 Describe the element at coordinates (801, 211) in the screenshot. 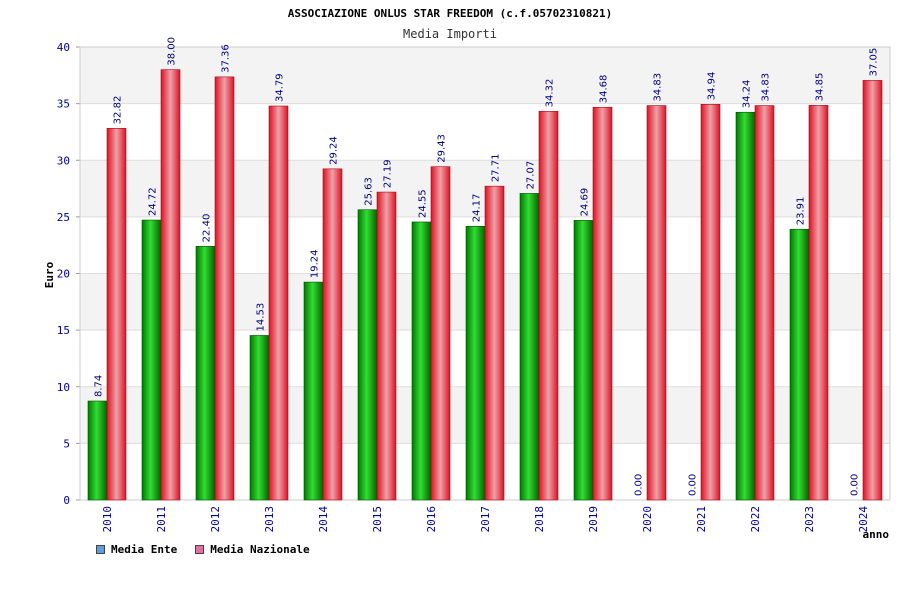

I see `data-label: 23.91` at that location.